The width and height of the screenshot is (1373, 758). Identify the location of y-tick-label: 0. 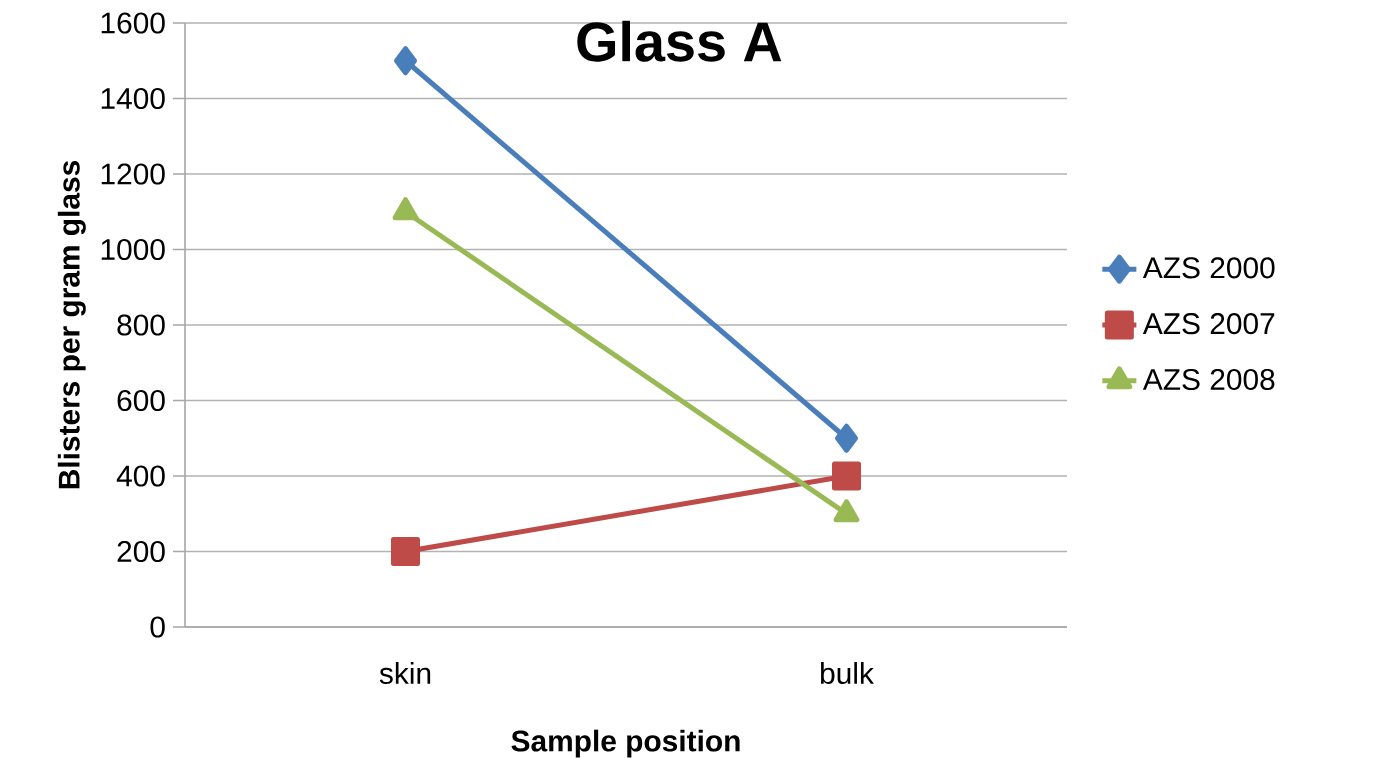
(157, 627).